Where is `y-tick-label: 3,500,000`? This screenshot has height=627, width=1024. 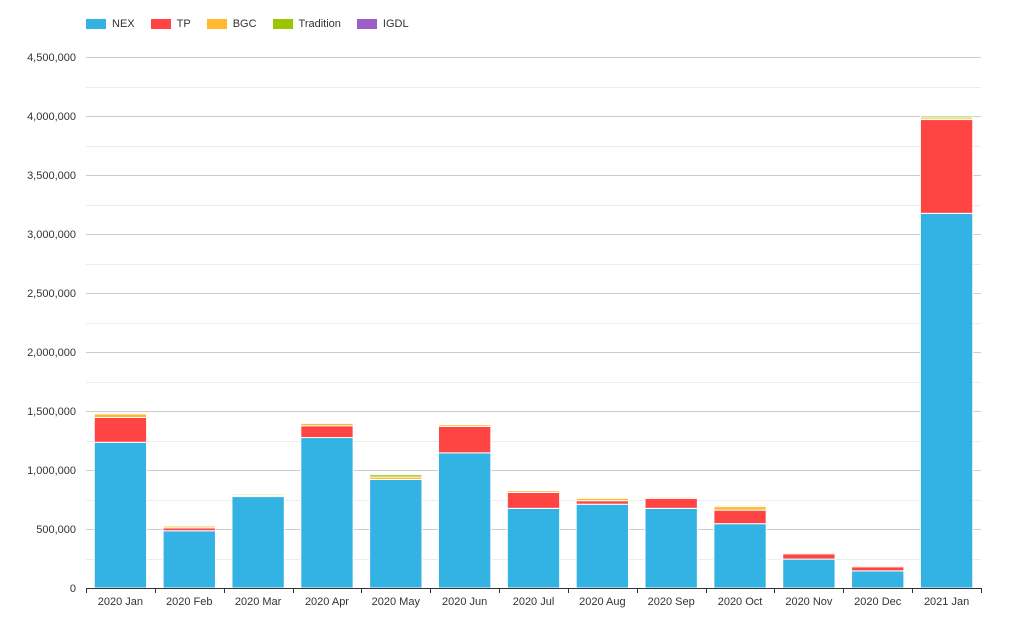 y-tick-label: 3,500,000 is located at coordinates (51, 176).